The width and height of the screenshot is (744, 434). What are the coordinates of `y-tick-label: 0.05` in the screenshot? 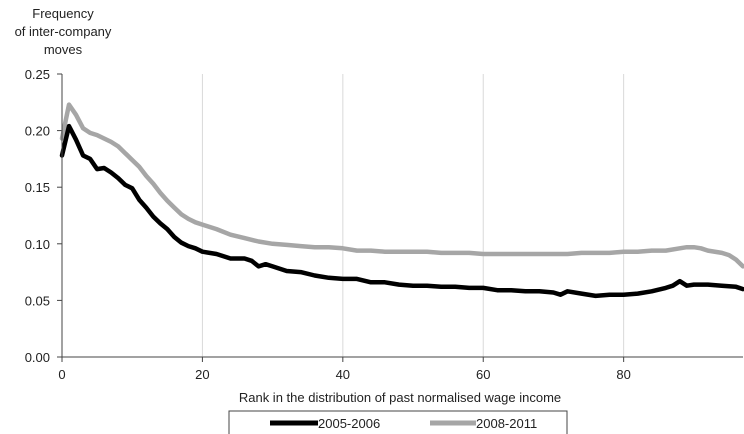 It's located at (37, 300).